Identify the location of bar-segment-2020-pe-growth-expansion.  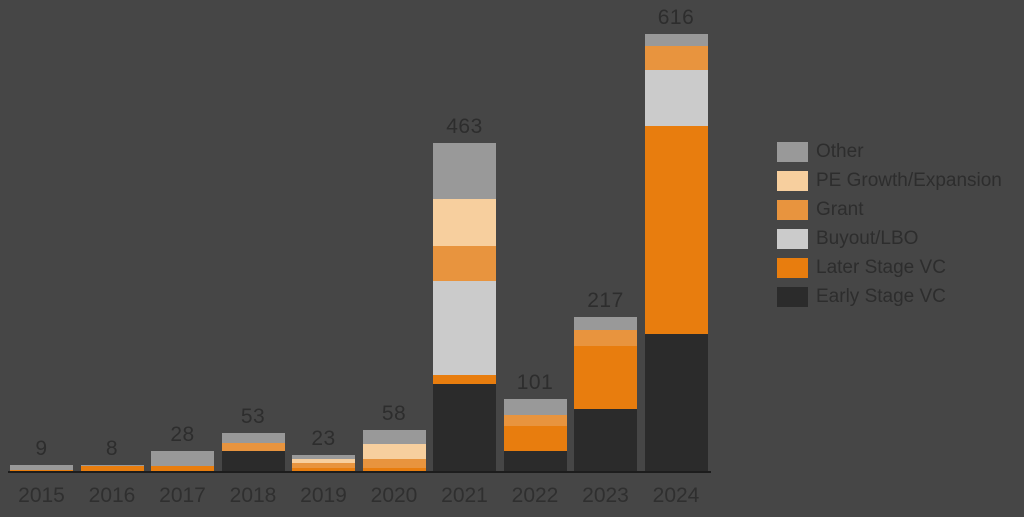
(394, 451).